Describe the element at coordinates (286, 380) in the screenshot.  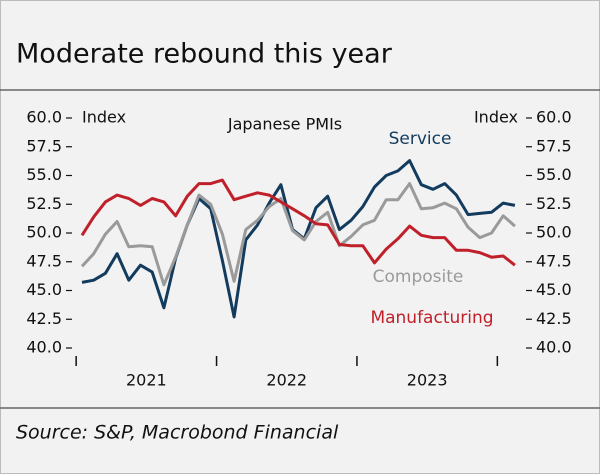
I see `x-tick-label: 2022` at that location.